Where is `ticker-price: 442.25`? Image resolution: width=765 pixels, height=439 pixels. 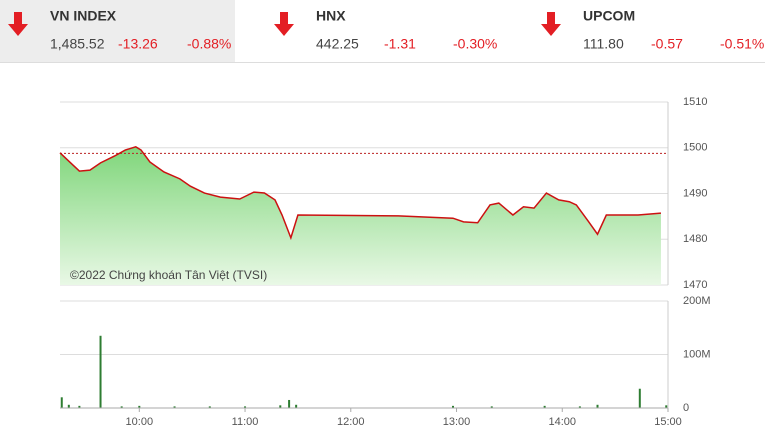 ticker-price: 442.25 is located at coordinates (337, 44).